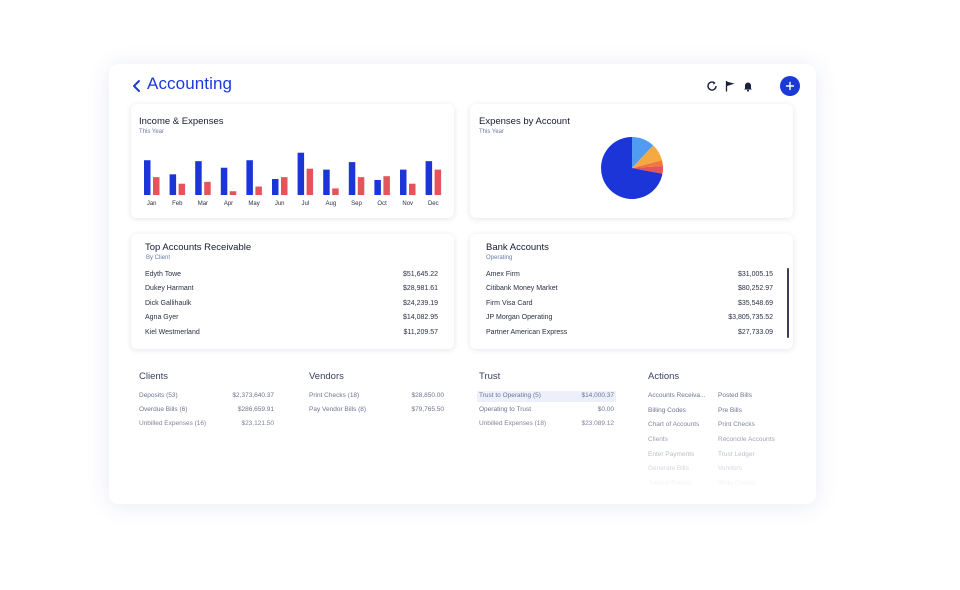 This screenshot has width=960, height=590. I want to click on clients-link: Unbilled Expenses (16) $23,121.50, so click(206, 425).